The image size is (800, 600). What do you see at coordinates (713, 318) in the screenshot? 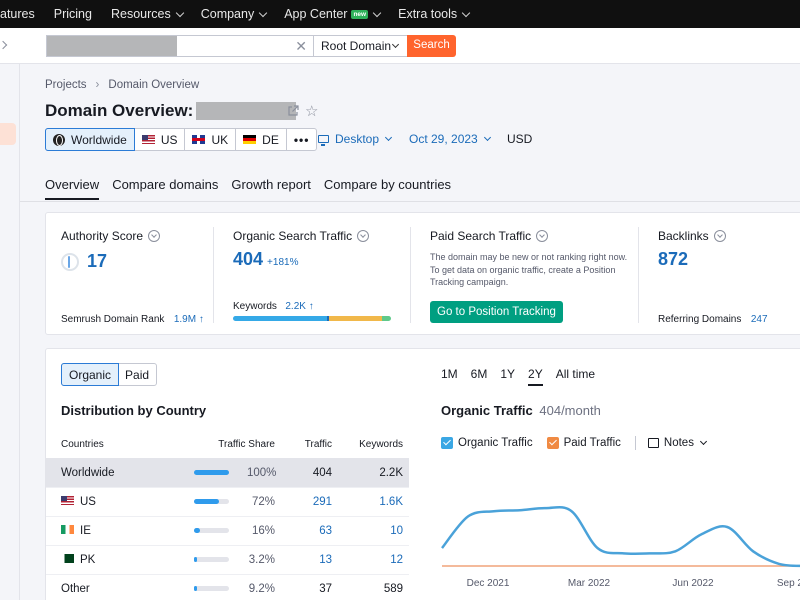
I see `referring-domains-row: Referring Domains 247` at bounding box center [713, 318].